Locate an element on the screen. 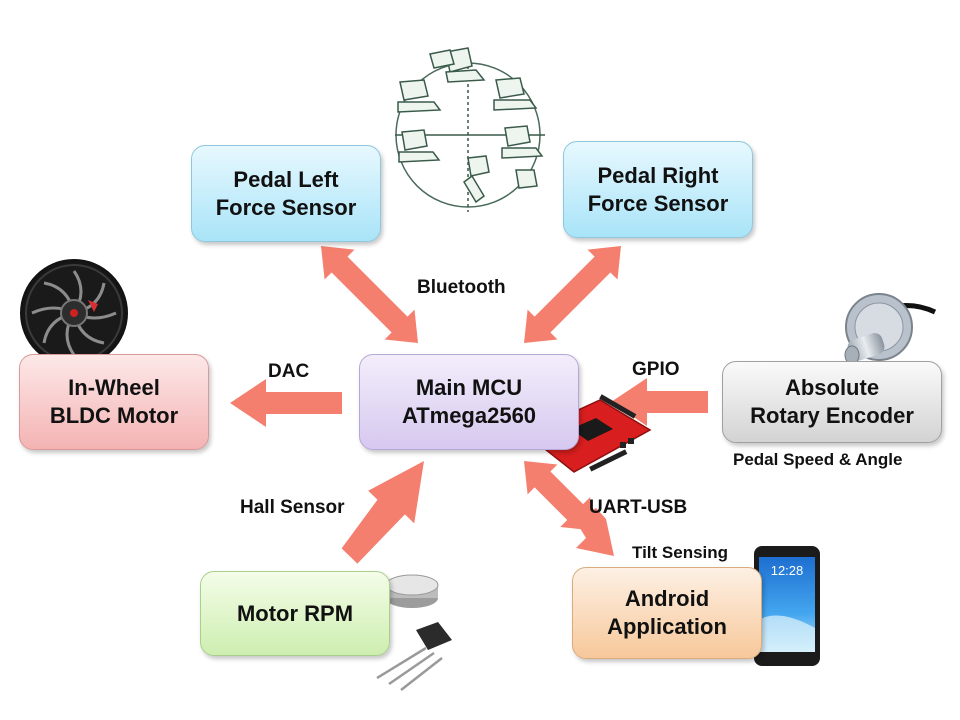 This screenshot has width=960, height=720. pedal-left-force-sensor-box: Pedal Left Force Sensor is located at coordinates (286, 193).